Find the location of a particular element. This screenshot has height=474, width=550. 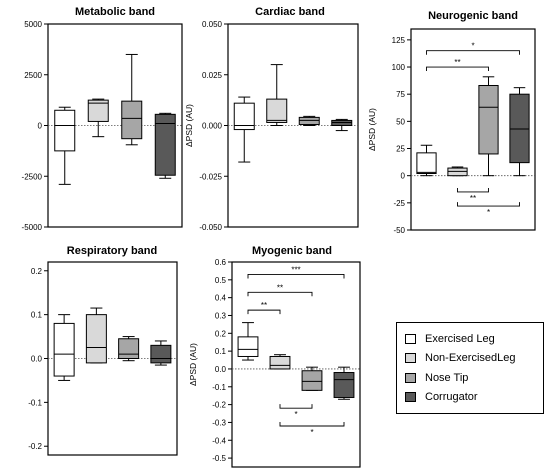

y-tick-label: 75 is located at coordinates (400, 94).